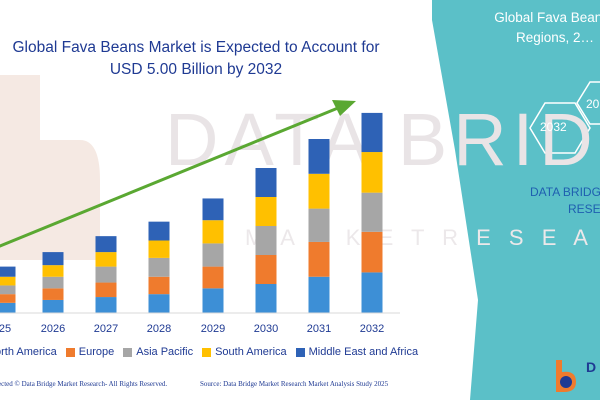  Describe the element at coordinates (422, 237) in the screenshot. I see `watermark-subtext: M A R K E T R E S E A R C H` at that location.